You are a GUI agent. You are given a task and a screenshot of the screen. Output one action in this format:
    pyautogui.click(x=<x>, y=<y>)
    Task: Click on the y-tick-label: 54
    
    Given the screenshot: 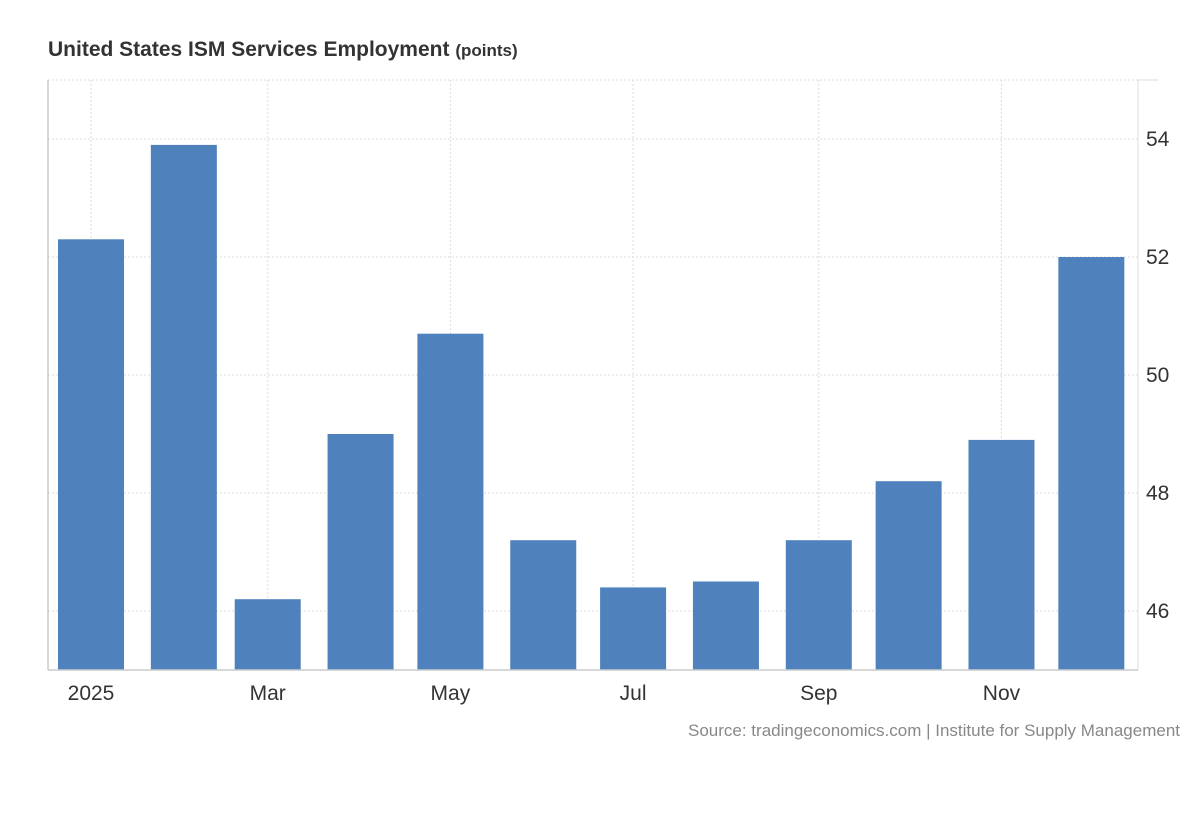 What is the action you would take?
    pyautogui.click(x=1158, y=139)
    